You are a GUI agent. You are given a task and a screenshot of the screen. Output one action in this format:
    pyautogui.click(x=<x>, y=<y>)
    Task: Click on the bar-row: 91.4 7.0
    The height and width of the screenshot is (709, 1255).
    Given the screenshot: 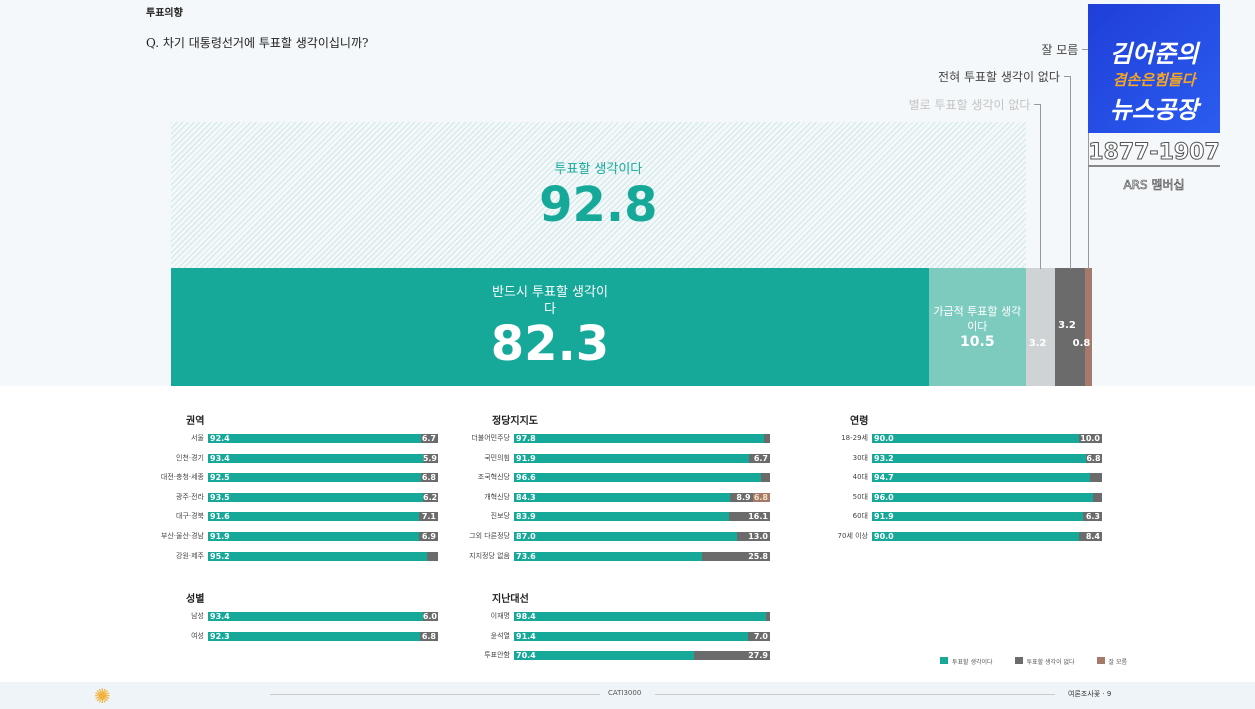 What is the action you would take?
    pyautogui.click(x=642, y=636)
    